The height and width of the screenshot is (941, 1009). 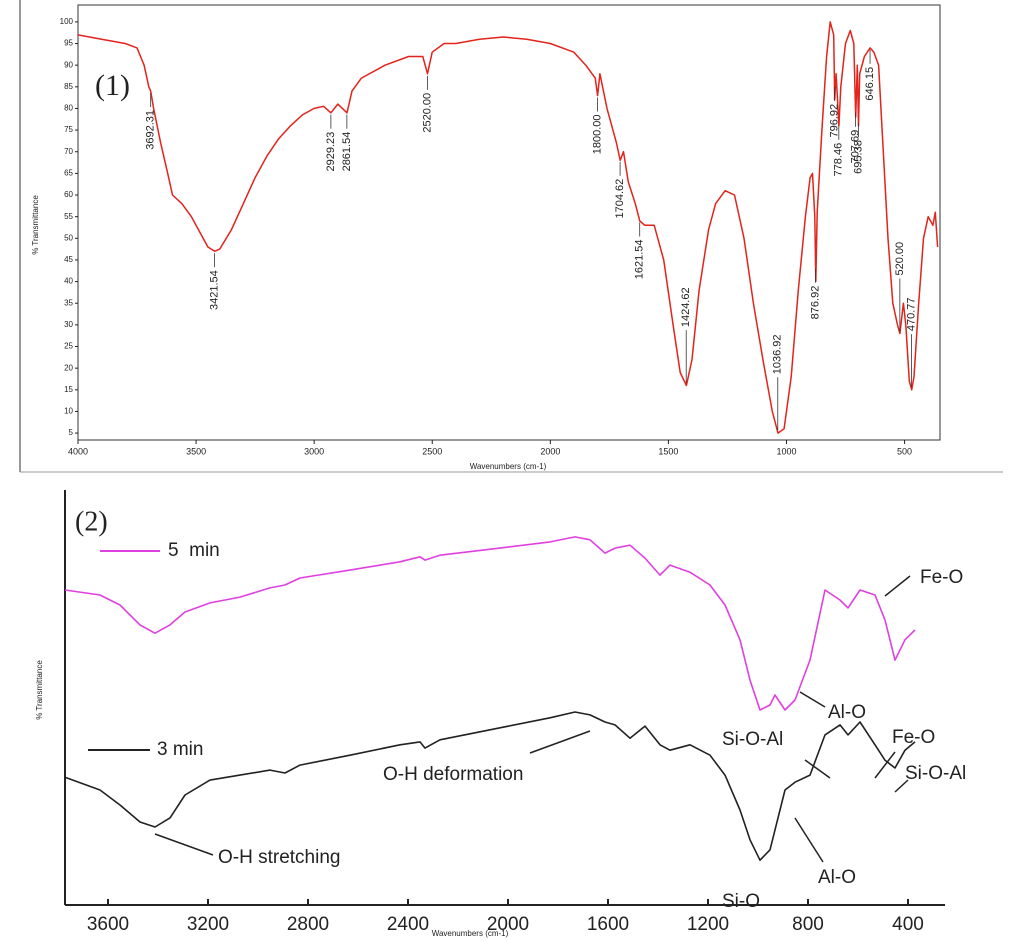 What do you see at coordinates (815, 303) in the screenshot?
I see `peak-label: 876.92` at bounding box center [815, 303].